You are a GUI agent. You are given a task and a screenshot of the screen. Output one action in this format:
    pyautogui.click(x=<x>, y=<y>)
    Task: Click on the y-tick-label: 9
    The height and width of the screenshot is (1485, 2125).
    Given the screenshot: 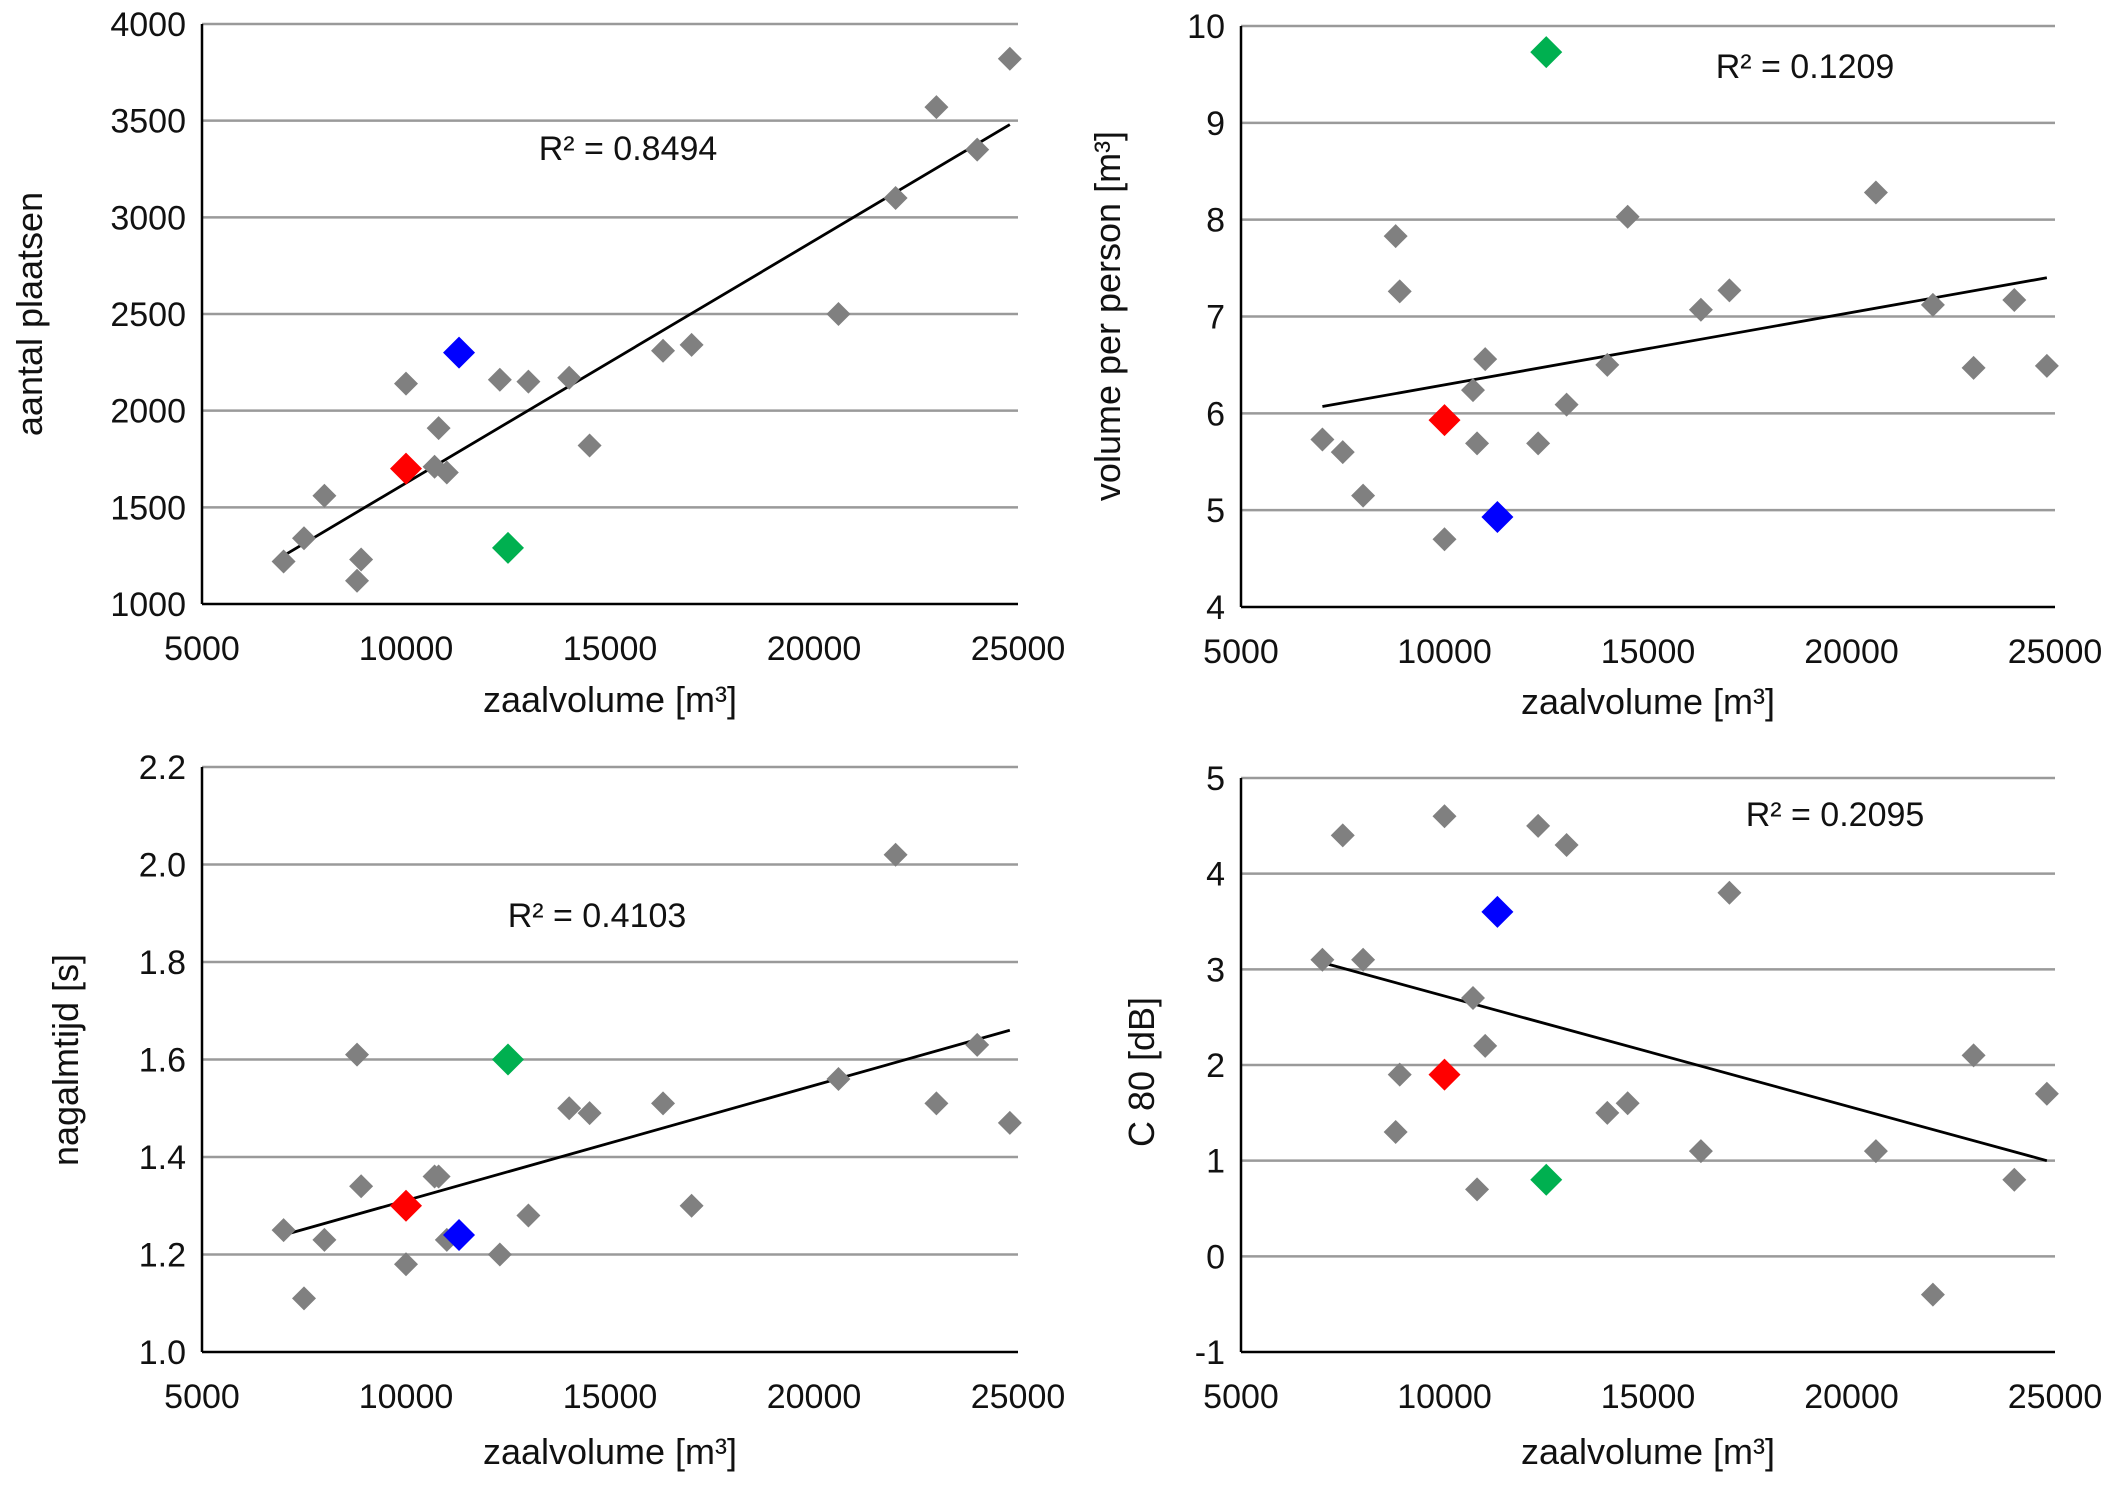 What is the action you would take?
    pyautogui.click(x=1215, y=124)
    